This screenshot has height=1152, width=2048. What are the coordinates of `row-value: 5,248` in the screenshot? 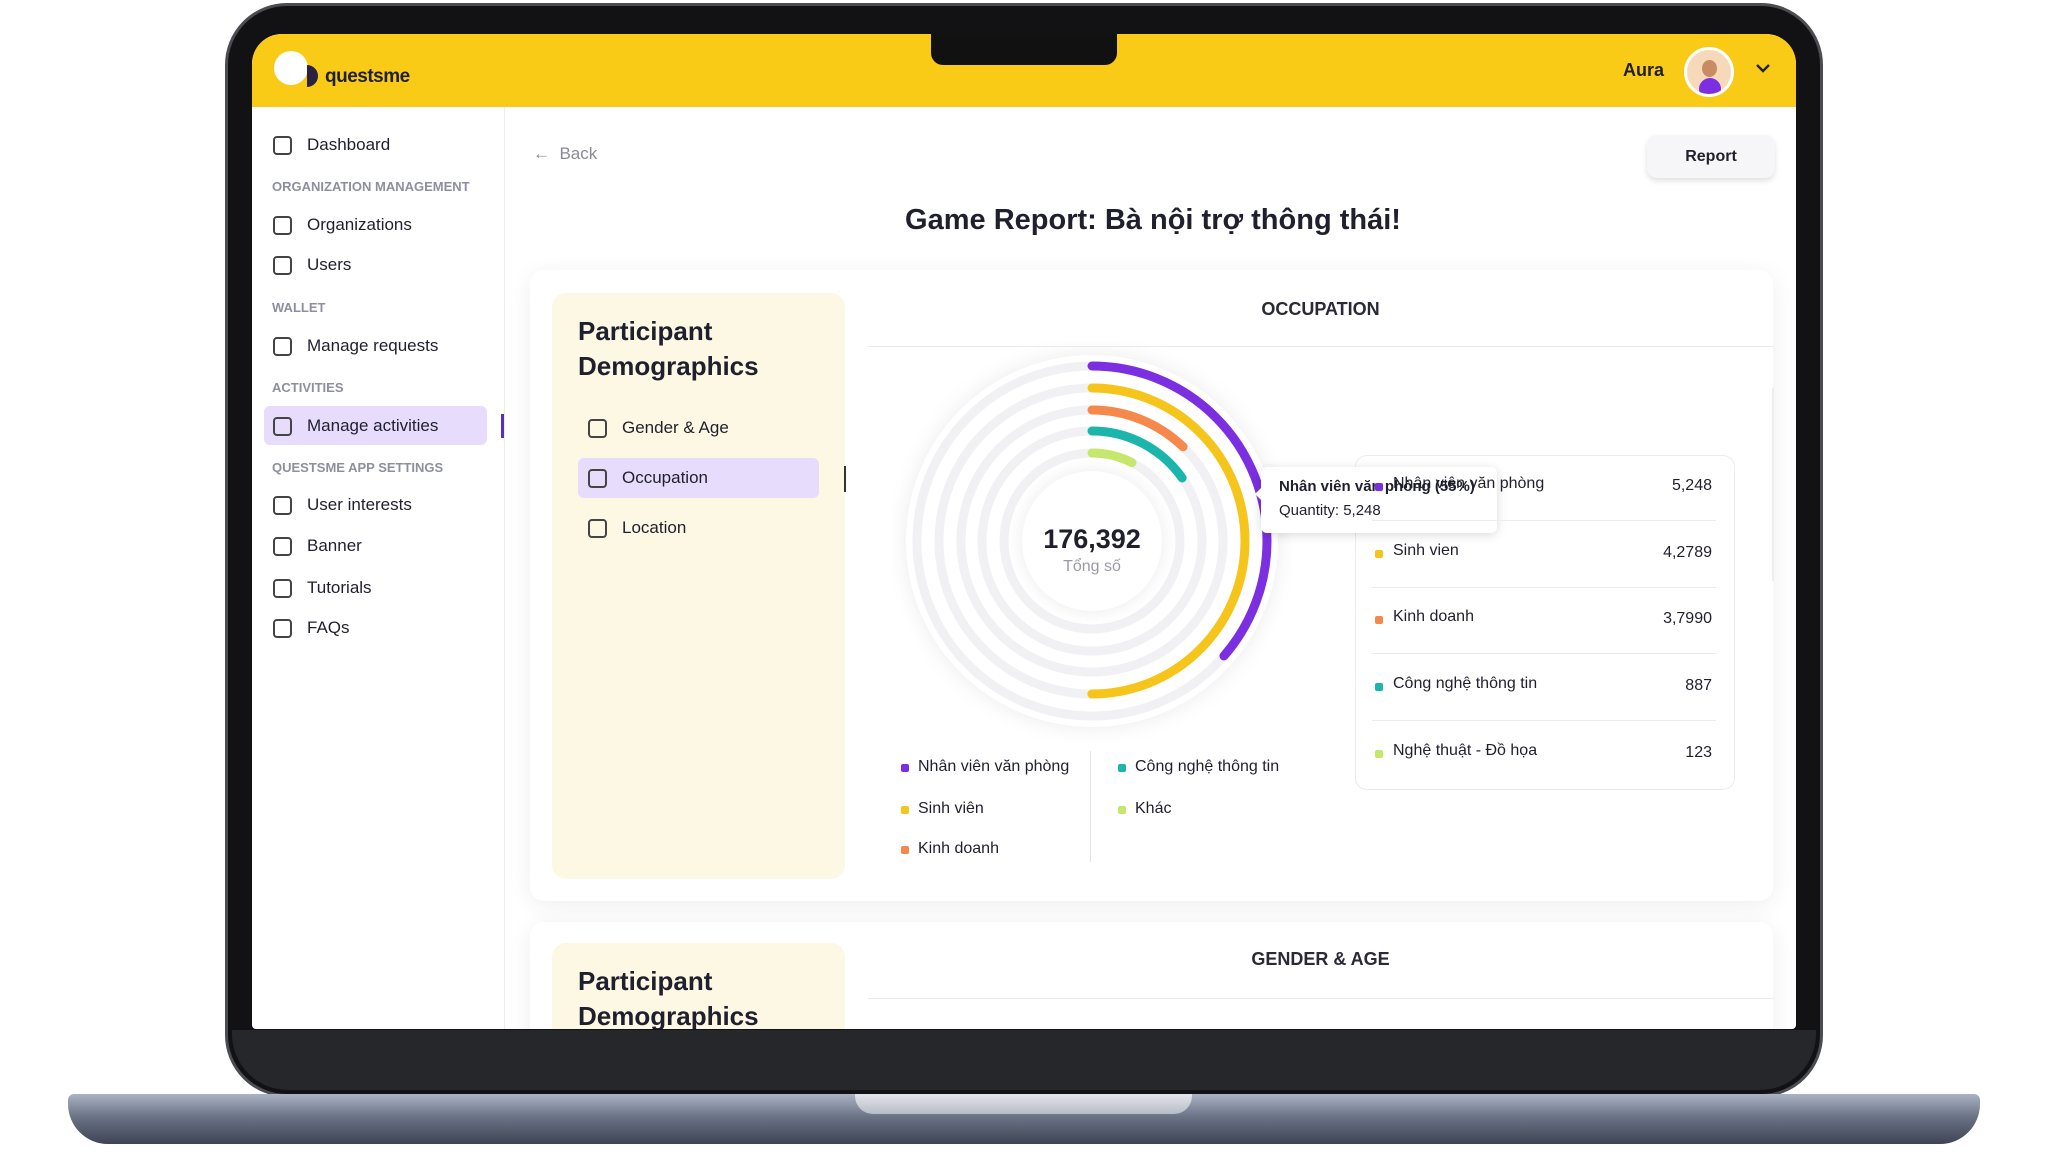 It's located at (1691, 486).